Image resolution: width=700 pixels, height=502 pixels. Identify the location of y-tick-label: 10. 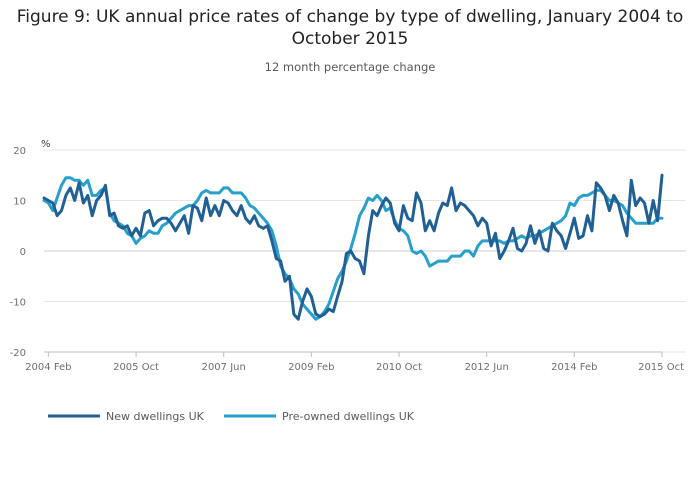
(19, 202).